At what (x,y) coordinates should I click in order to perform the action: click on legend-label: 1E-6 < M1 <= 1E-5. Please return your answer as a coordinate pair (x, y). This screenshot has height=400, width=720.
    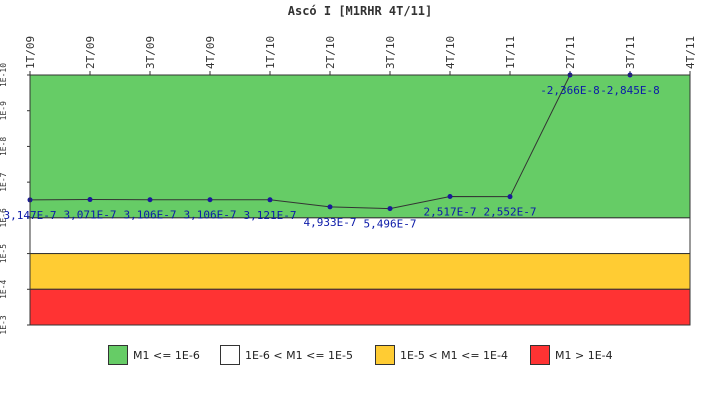
    Looking at the image, I should click on (299, 355).